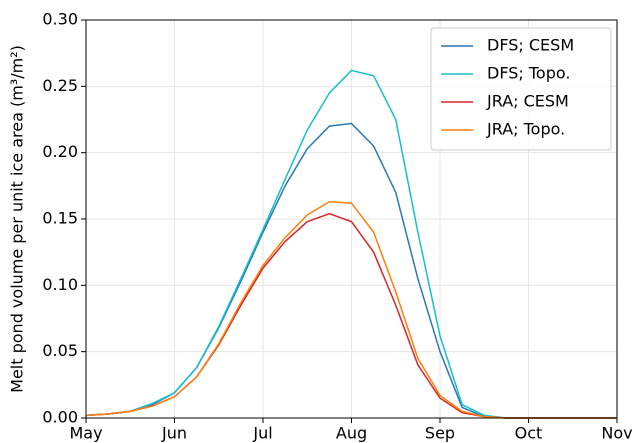 The image size is (635, 443). What do you see at coordinates (440, 433) in the screenshot?
I see `x-tick-label: Sep` at bounding box center [440, 433].